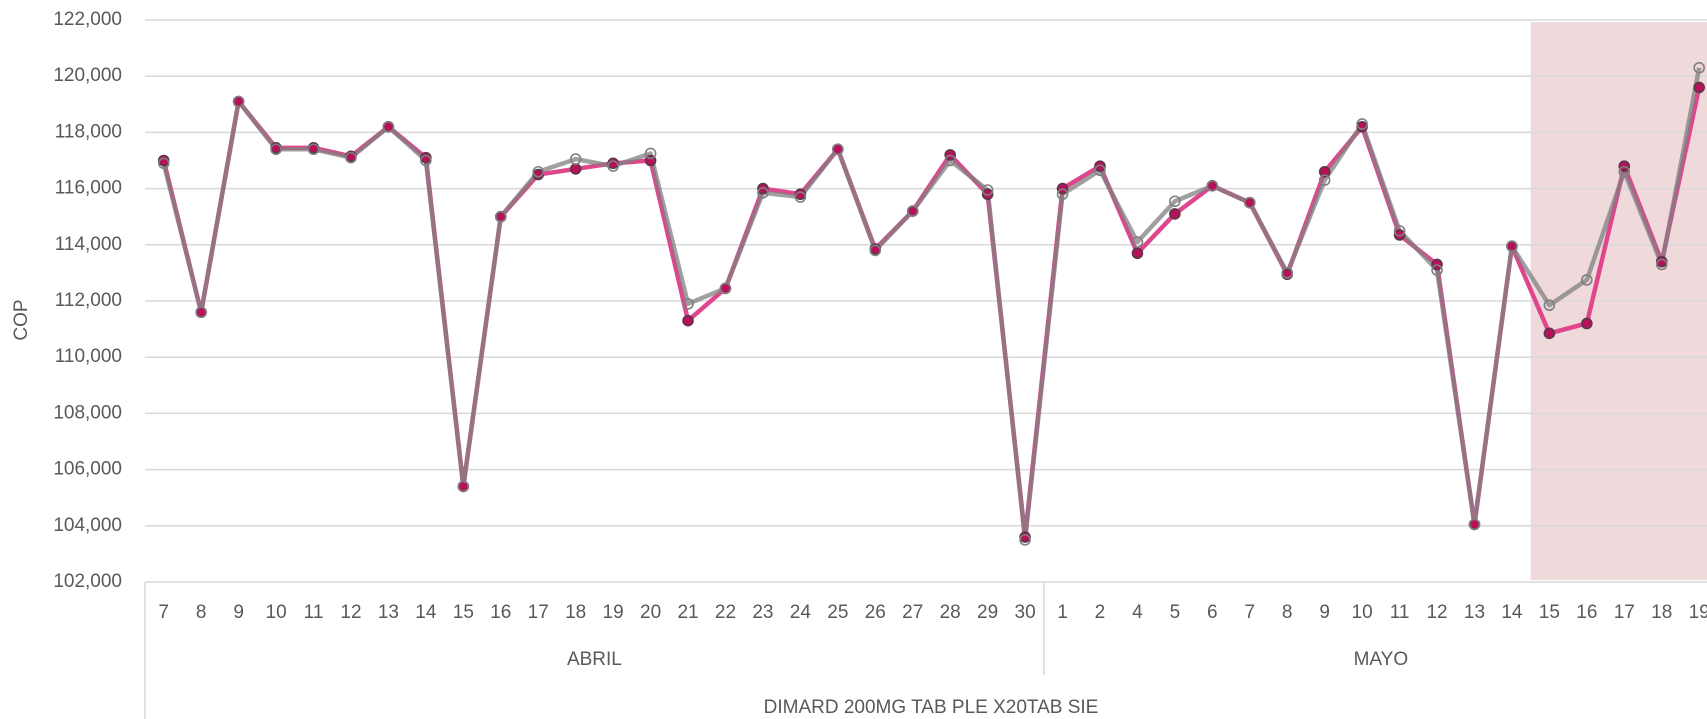  What do you see at coordinates (687, 612) in the screenshot?
I see `x-tick-label: 21` at bounding box center [687, 612].